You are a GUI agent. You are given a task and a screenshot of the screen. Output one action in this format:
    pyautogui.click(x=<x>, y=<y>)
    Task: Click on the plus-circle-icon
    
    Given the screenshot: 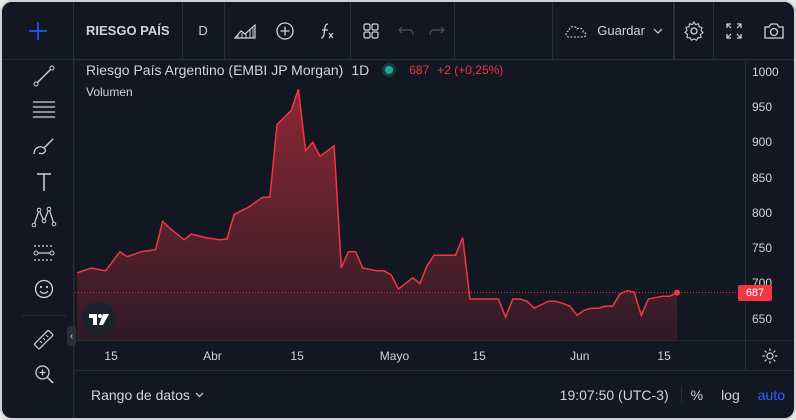 What is the action you would take?
    pyautogui.click(x=284, y=30)
    